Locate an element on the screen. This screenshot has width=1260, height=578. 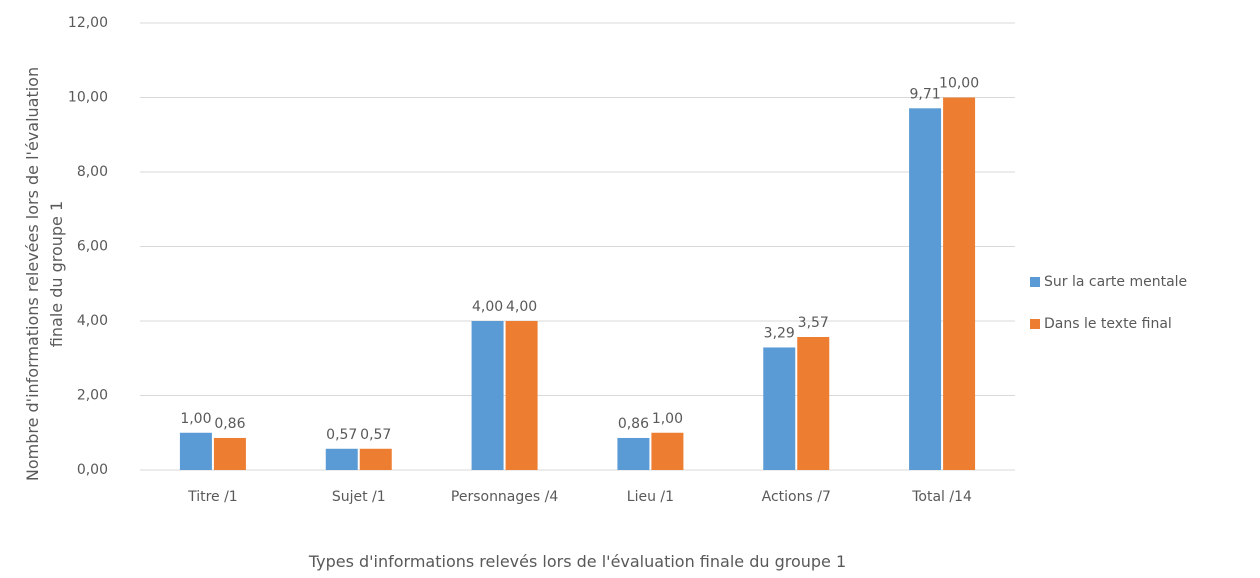
legend-label: Dans le texte final is located at coordinates (1108, 324).